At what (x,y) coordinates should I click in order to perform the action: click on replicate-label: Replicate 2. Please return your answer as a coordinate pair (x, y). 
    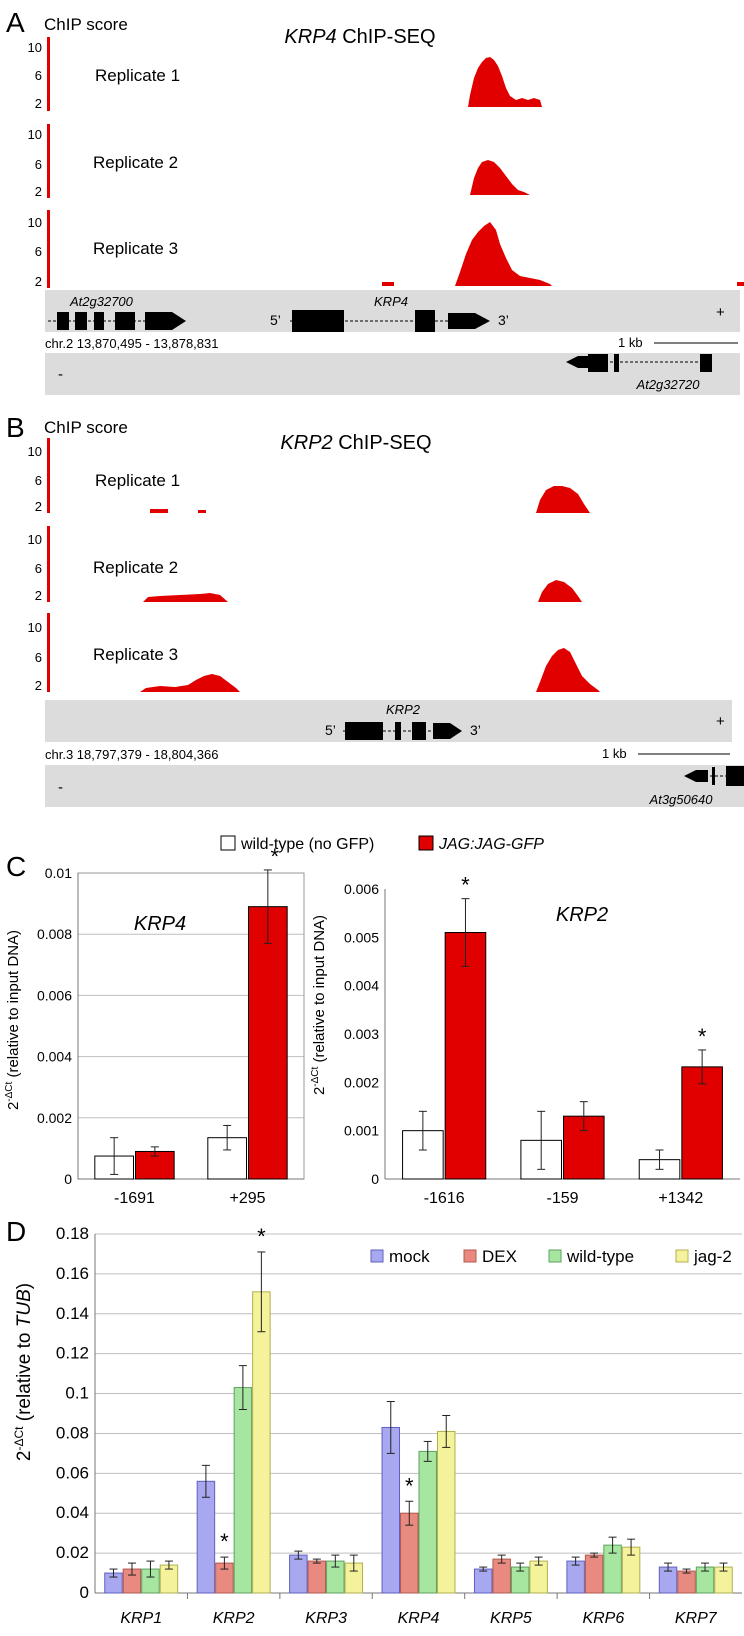
    Looking at the image, I should click on (135, 567).